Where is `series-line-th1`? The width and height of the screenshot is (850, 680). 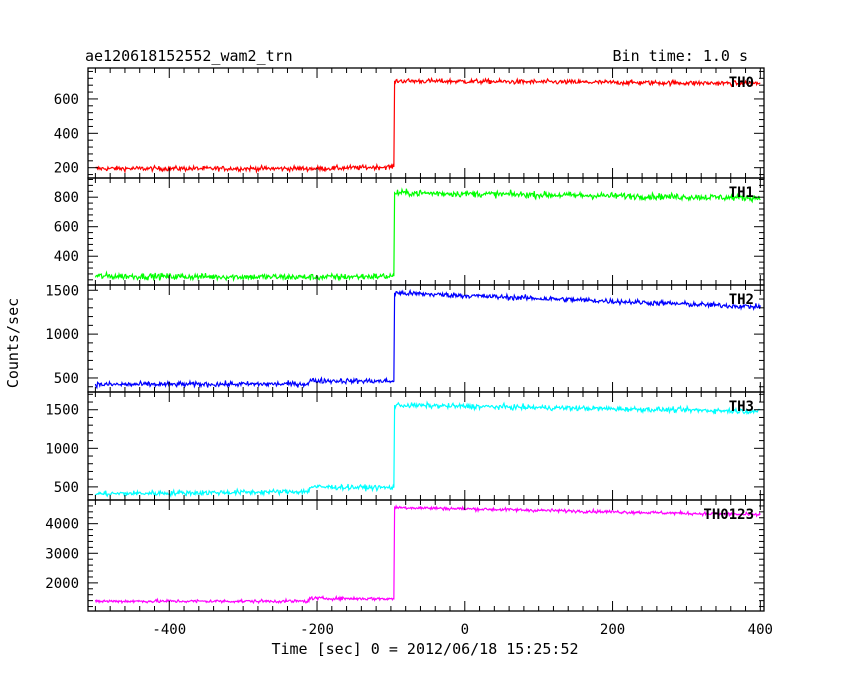
series-line-th1 is located at coordinates (427, 235).